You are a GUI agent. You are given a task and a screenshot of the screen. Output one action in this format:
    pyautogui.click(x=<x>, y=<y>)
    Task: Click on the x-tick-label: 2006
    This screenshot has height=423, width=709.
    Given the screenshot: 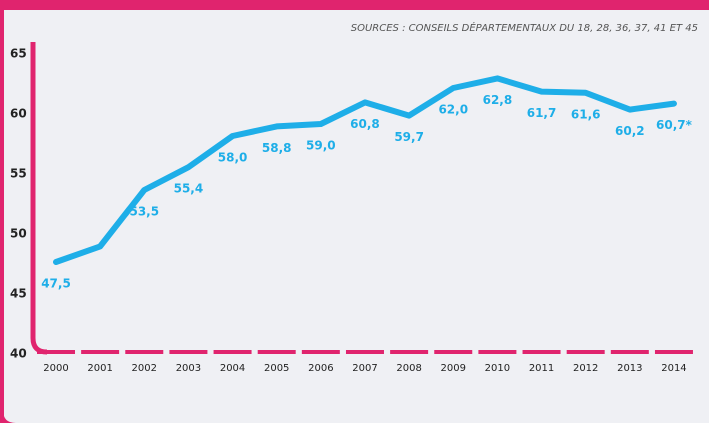 What is the action you would take?
    pyautogui.click(x=320, y=368)
    